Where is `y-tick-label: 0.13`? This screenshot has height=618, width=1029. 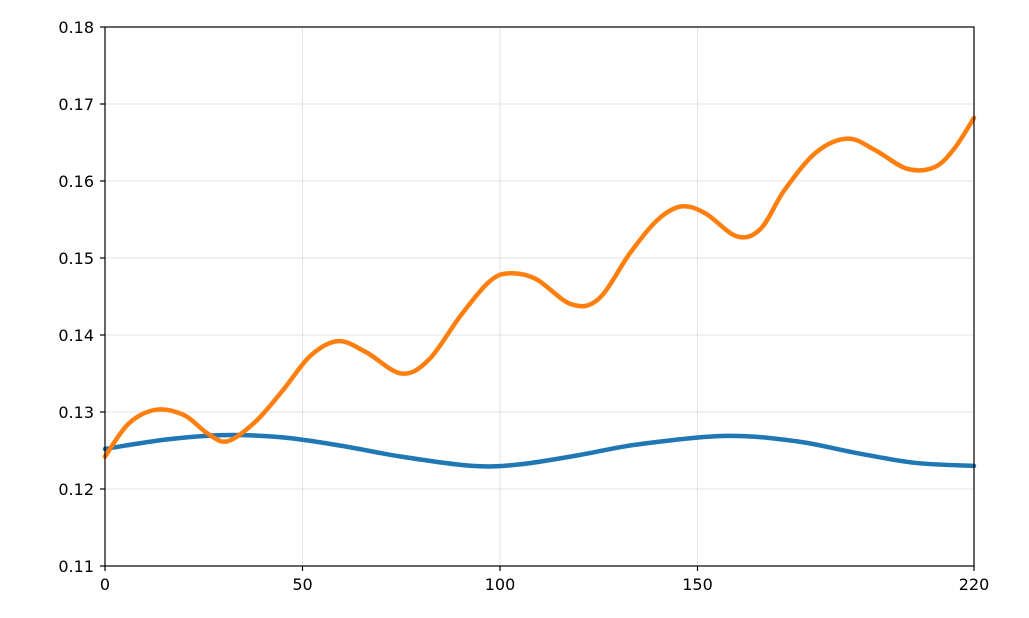 y-tick-label: 0.13 is located at coordinates (76, 412).